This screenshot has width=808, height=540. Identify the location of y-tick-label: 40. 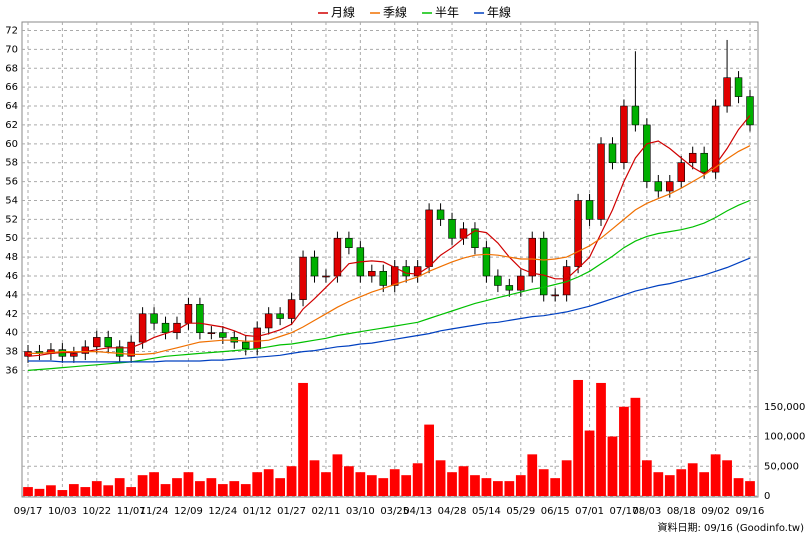
(11, 333).